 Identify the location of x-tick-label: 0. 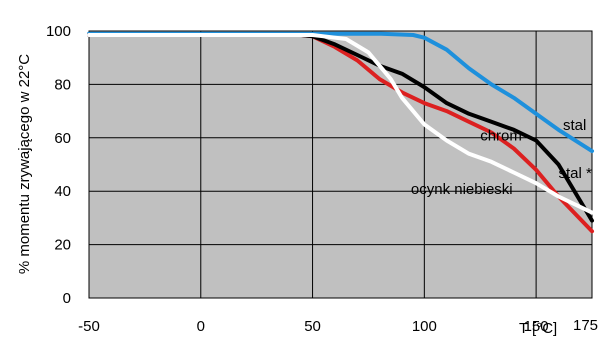
(201, 326).